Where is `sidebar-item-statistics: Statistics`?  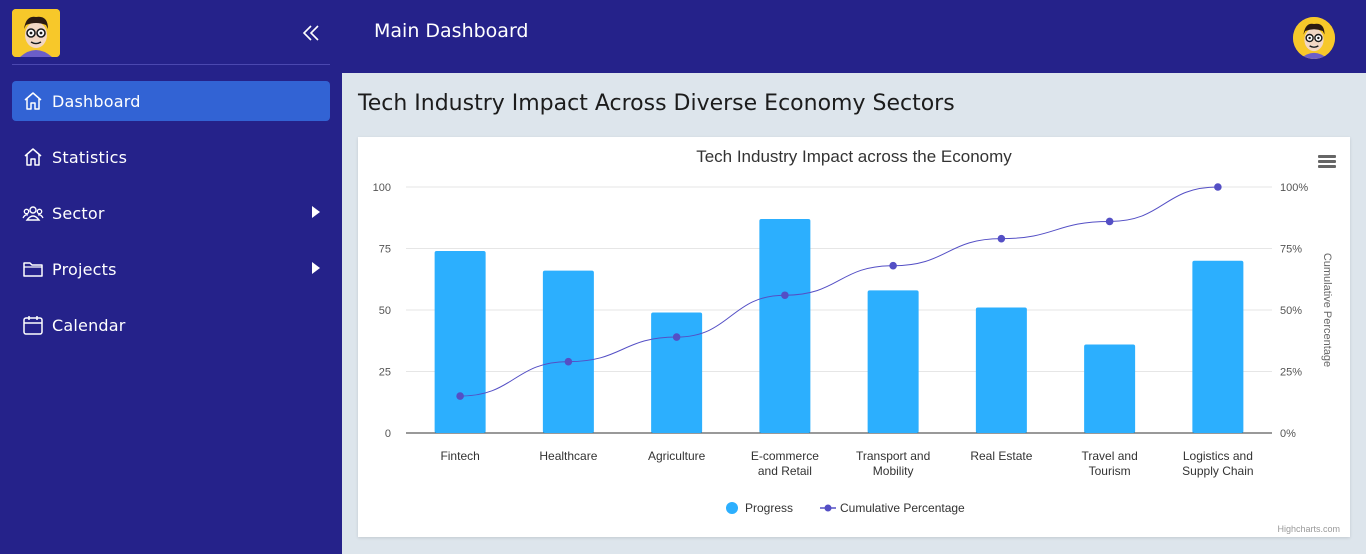
sidebar-item-statistics: Statistics is located at coordinates (171, 157).